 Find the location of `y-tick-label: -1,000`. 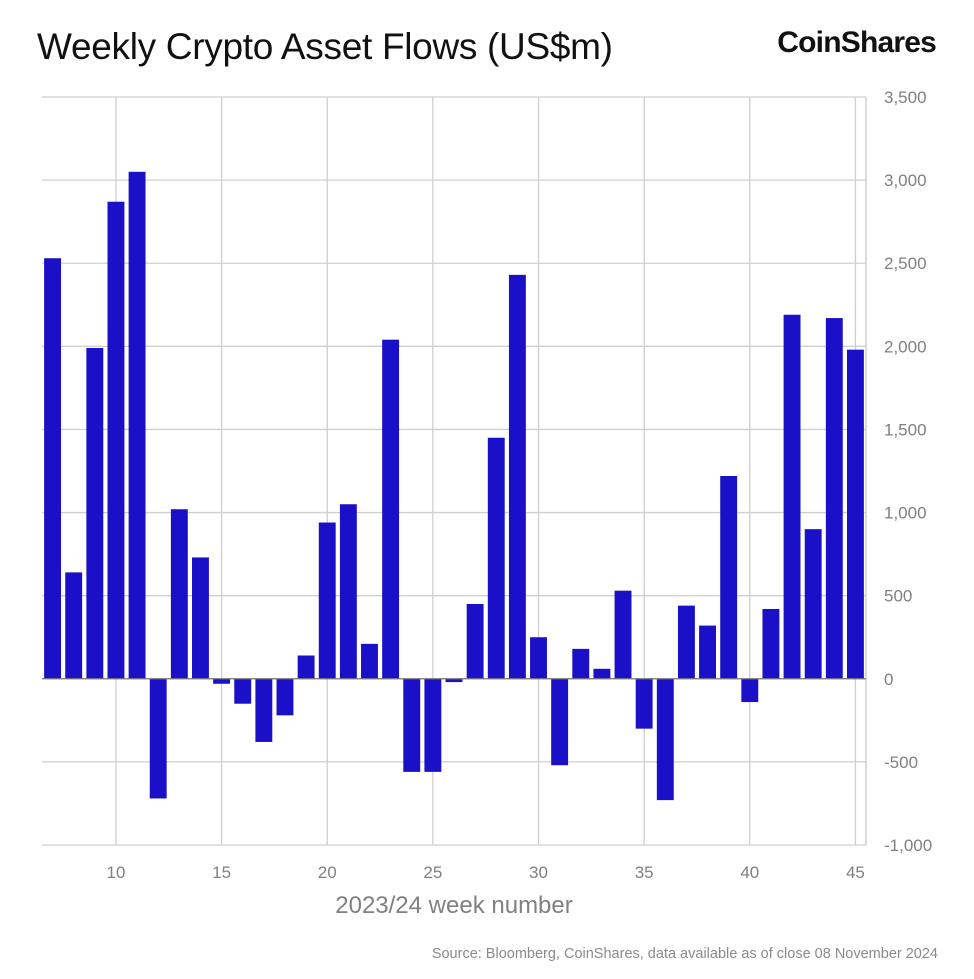

y-tick-label: -1,000 is located at coordinates (908, 845).